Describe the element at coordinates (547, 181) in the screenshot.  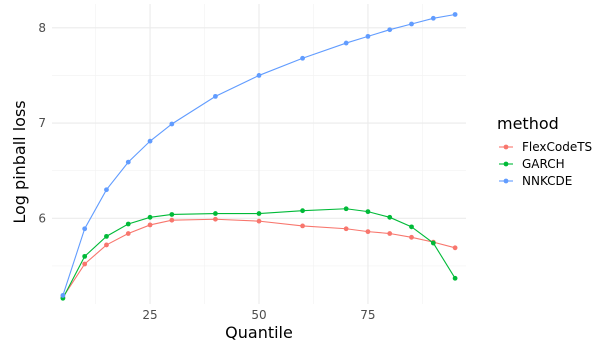
I see `legend-label: NNKCDE` at that location.